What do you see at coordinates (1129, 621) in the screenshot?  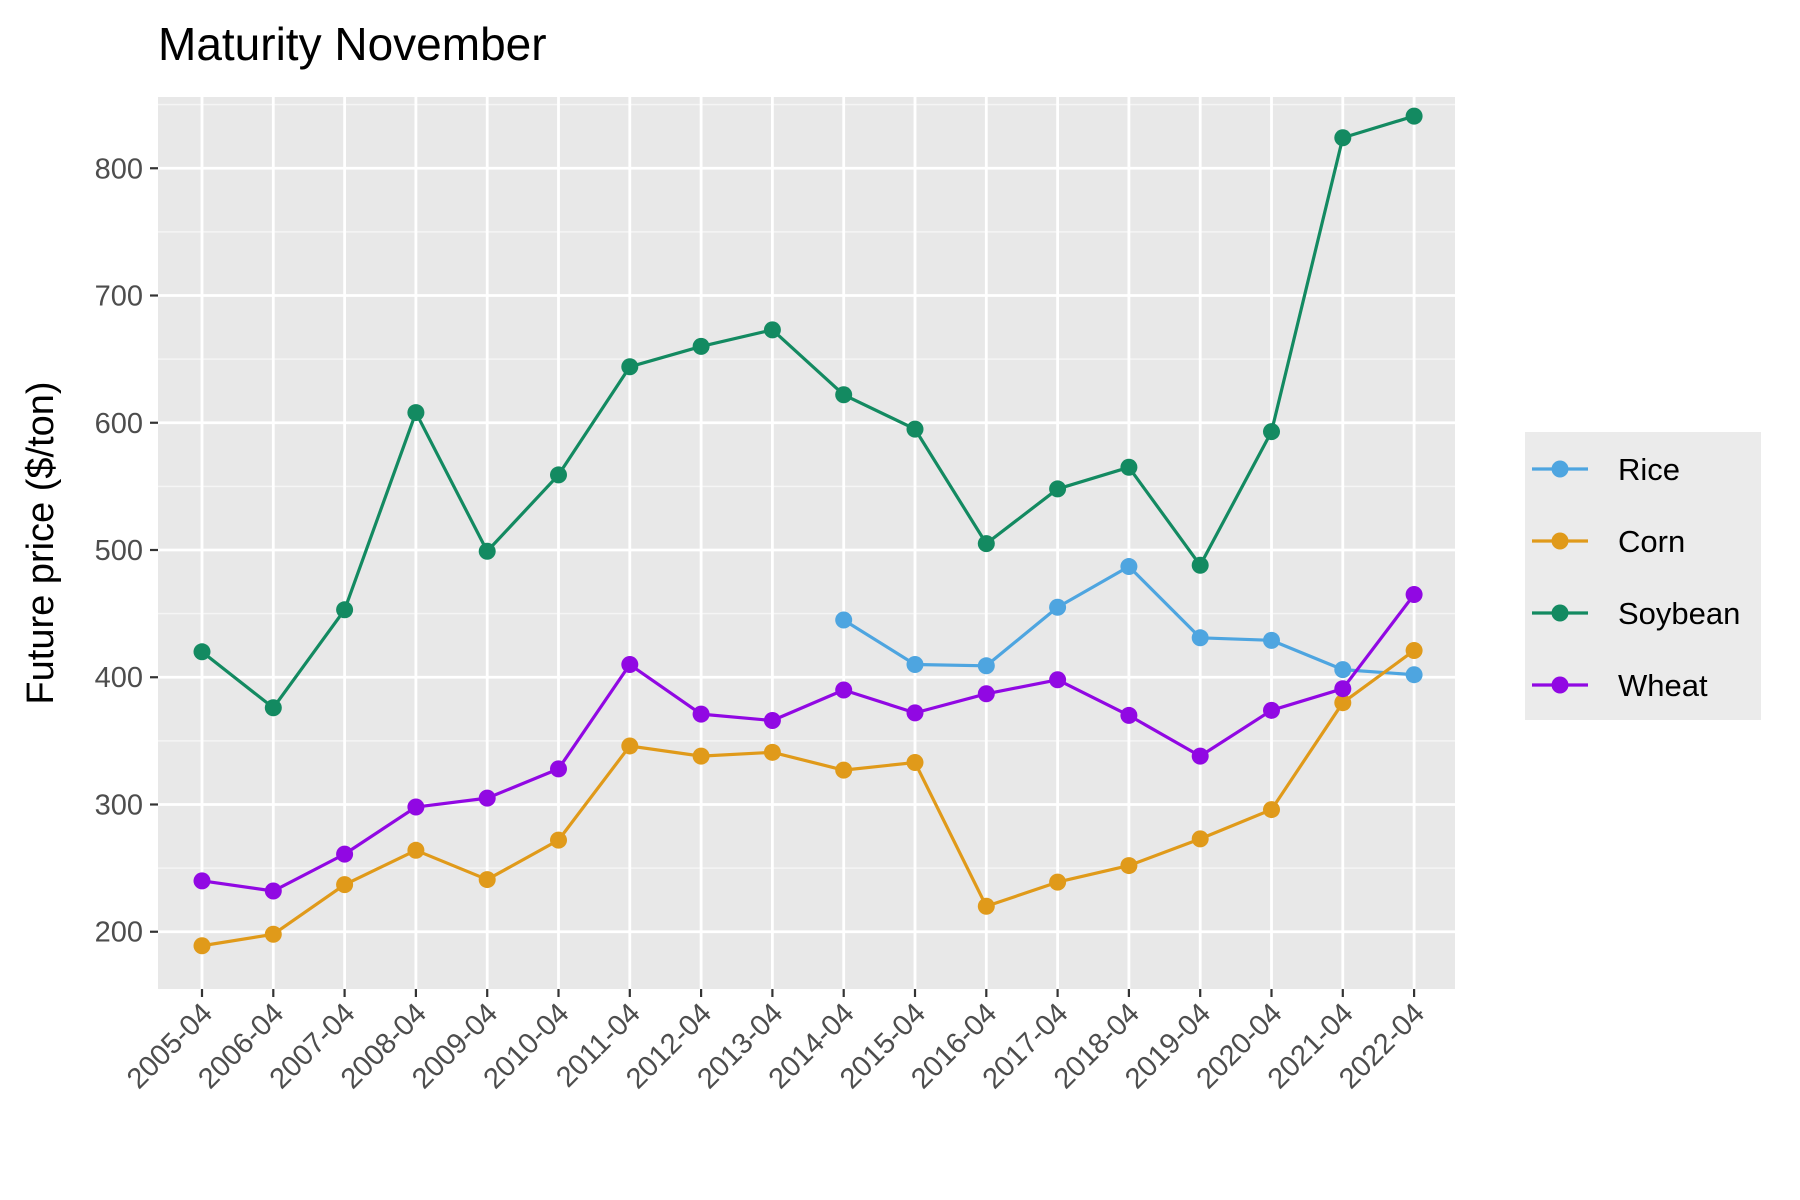 I see `series-rice` at bounding box center [1129, 621].